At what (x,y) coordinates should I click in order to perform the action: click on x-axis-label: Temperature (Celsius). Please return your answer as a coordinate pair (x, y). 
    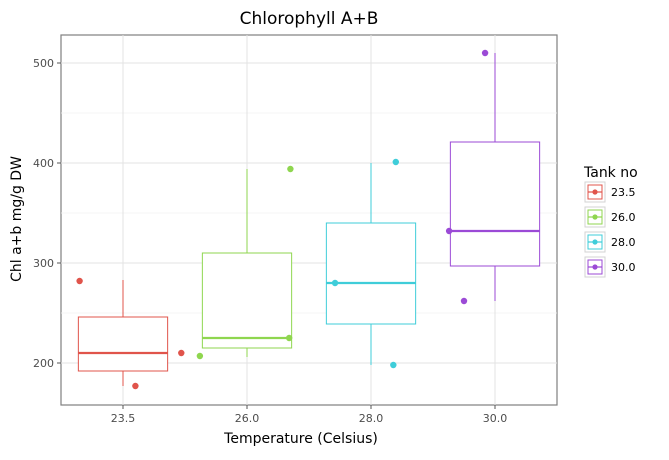
    Looking at the image, I should click on (300, 439).